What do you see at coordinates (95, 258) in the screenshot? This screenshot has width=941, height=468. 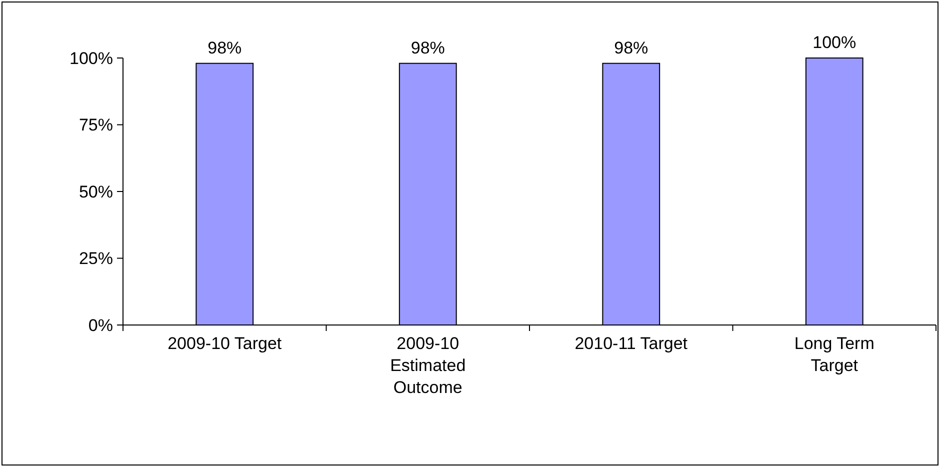 I see `y-tick-label: 25%` at bounding box center [95, 258].